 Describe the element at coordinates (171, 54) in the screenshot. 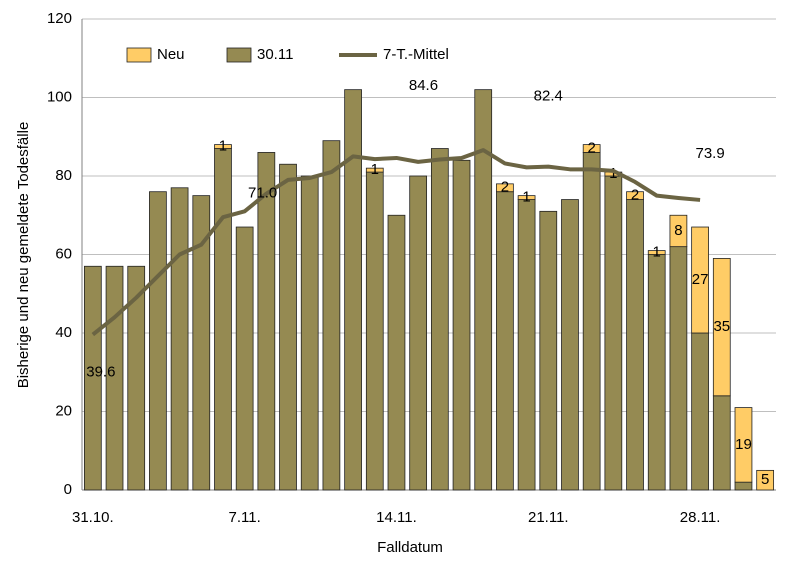

I see `legend-label: Neu` at that location.